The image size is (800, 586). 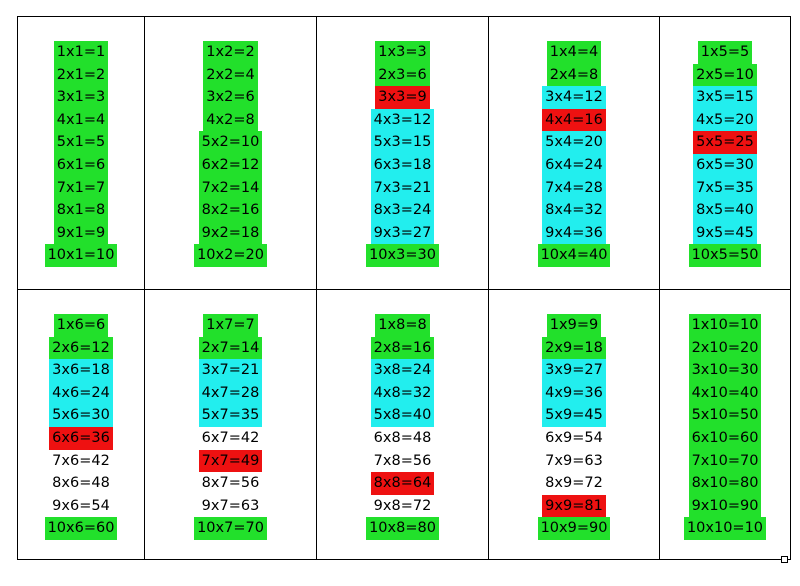 What do you see at coordinates (81, 528) in the screenshot?
I see `equation-line: 10x6=60` at bounding box center [81, 528].